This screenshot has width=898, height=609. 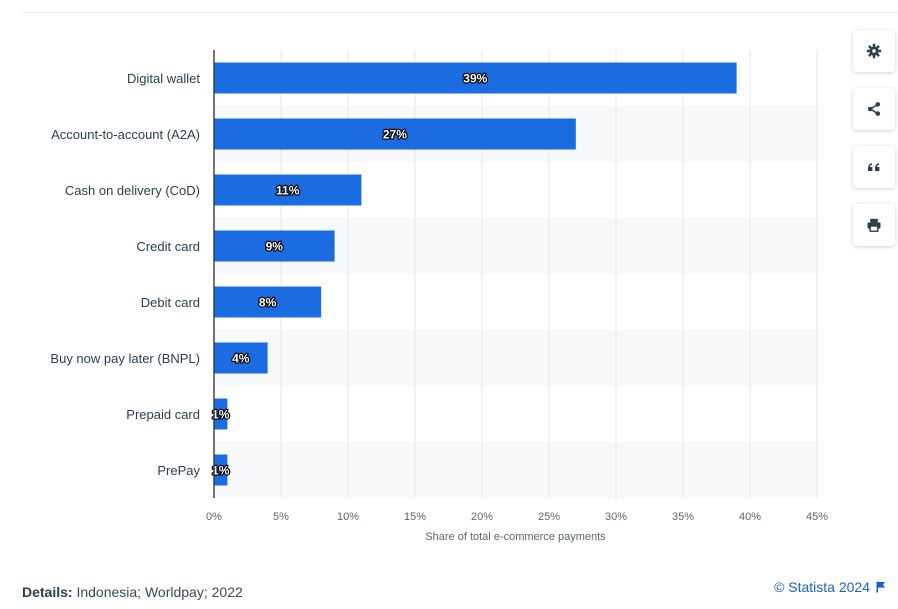 What do you see at coordinates (750, 517) in the screenshot?
I see `x-tick-label: 40%` at bounding box center [750, 517].